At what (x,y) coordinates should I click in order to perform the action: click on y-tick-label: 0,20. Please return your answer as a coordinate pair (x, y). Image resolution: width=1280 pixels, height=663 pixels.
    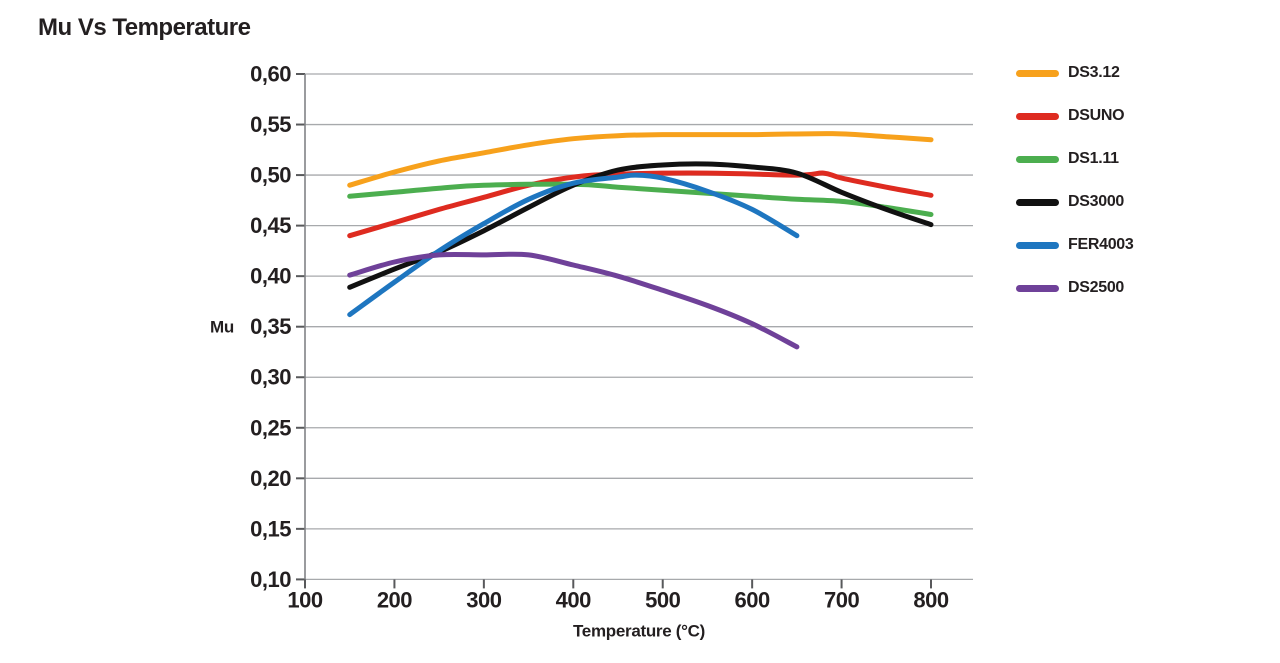
    Looking at the image, I should click on (270, 478).